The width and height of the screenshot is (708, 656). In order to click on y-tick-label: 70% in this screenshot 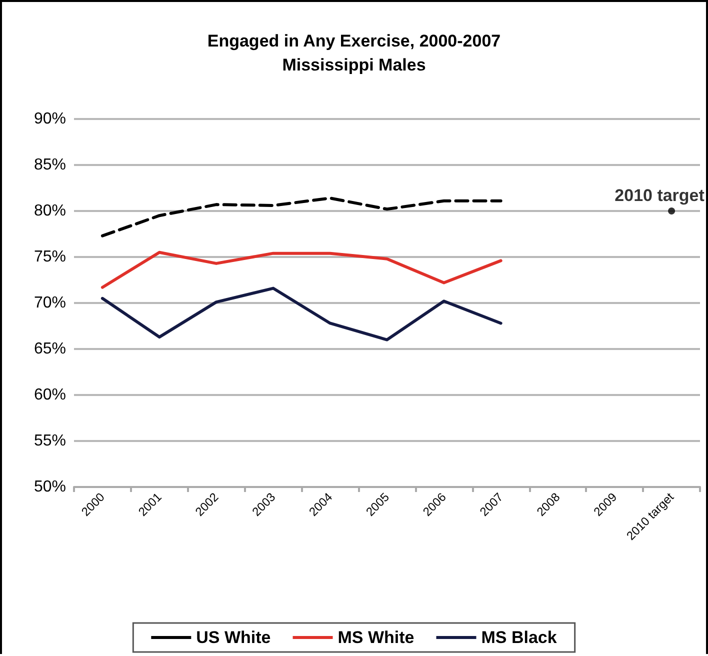, I will do `click(50, 303)`.